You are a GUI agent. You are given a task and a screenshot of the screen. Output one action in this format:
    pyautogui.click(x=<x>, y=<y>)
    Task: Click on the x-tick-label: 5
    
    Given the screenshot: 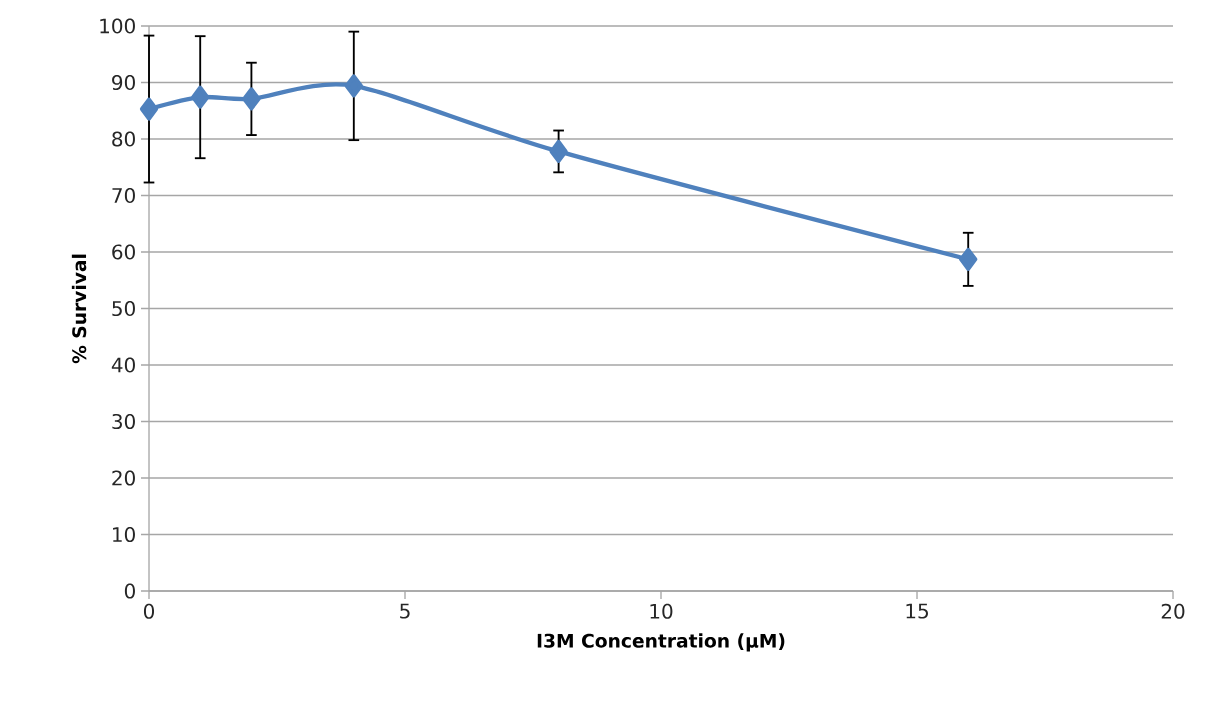 What is the action you would take?
    pyautogui.click(x=405, y=611)
    